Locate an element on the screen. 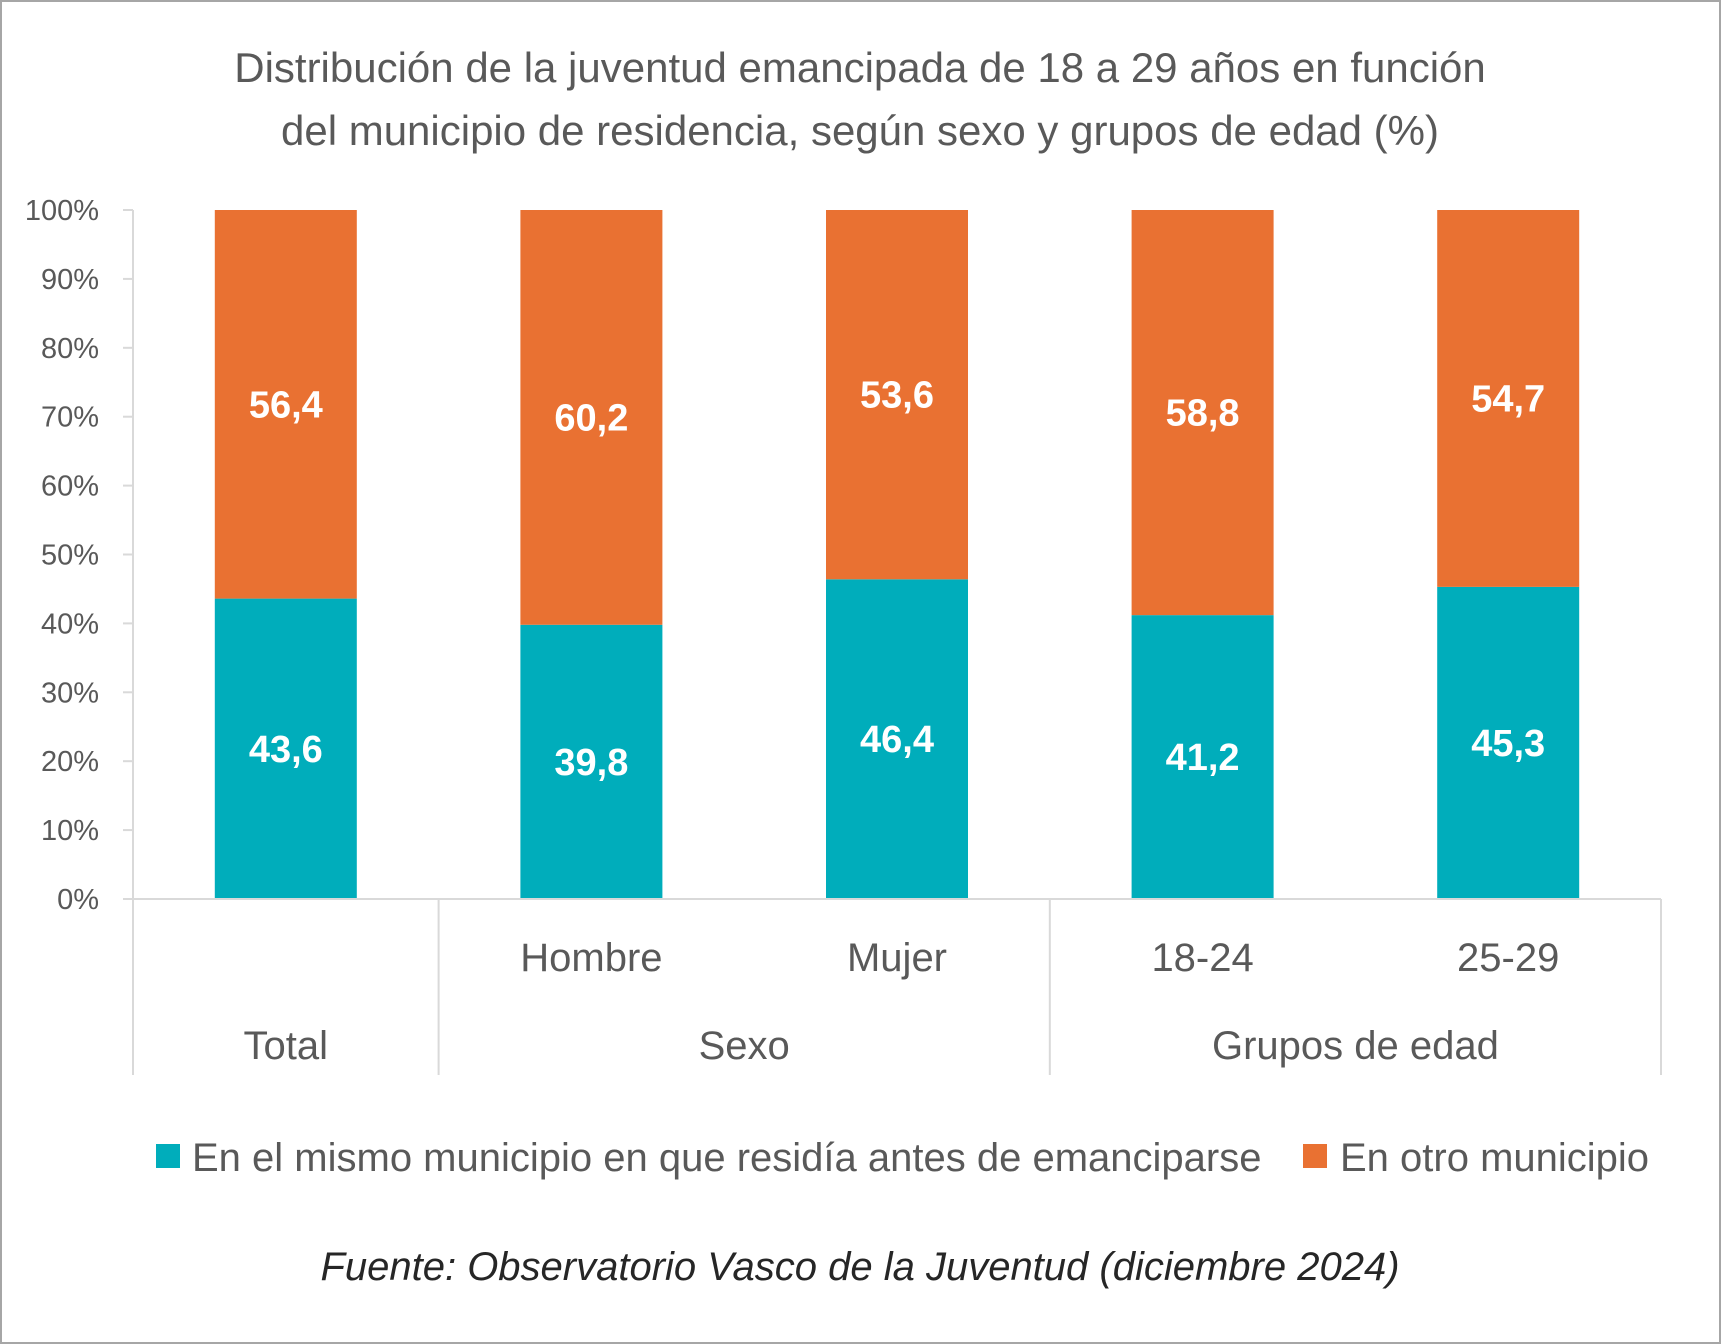 The width and height of the screenshot is (1721, 1344). data-label: 60,2 is located at coordinates (591, 418).